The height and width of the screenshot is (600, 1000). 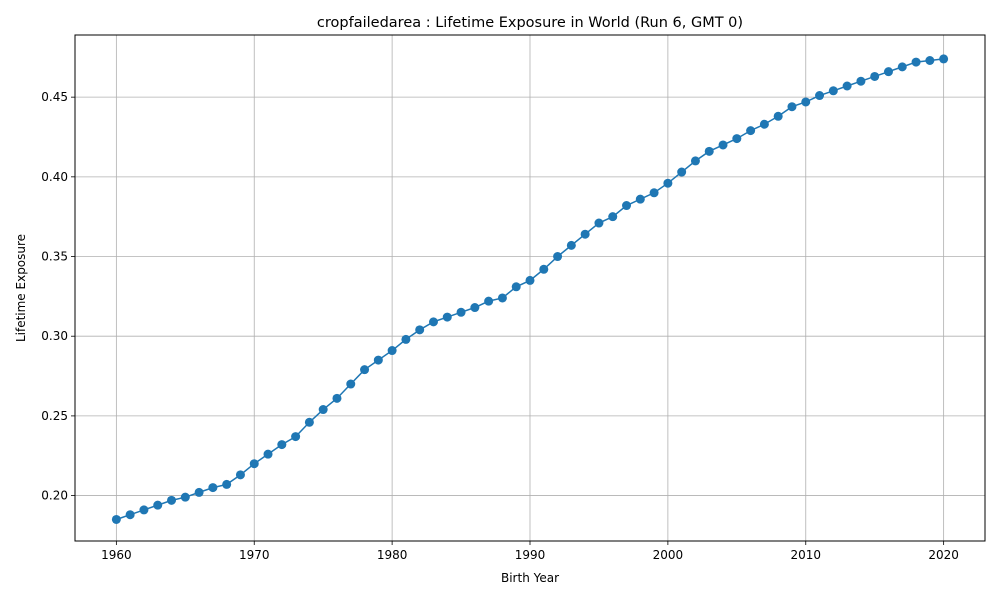 What do you see at coordinates (668, 555) in the screenshot?
I see `x-tick-label: 2000` at bounding box center [668, 555].